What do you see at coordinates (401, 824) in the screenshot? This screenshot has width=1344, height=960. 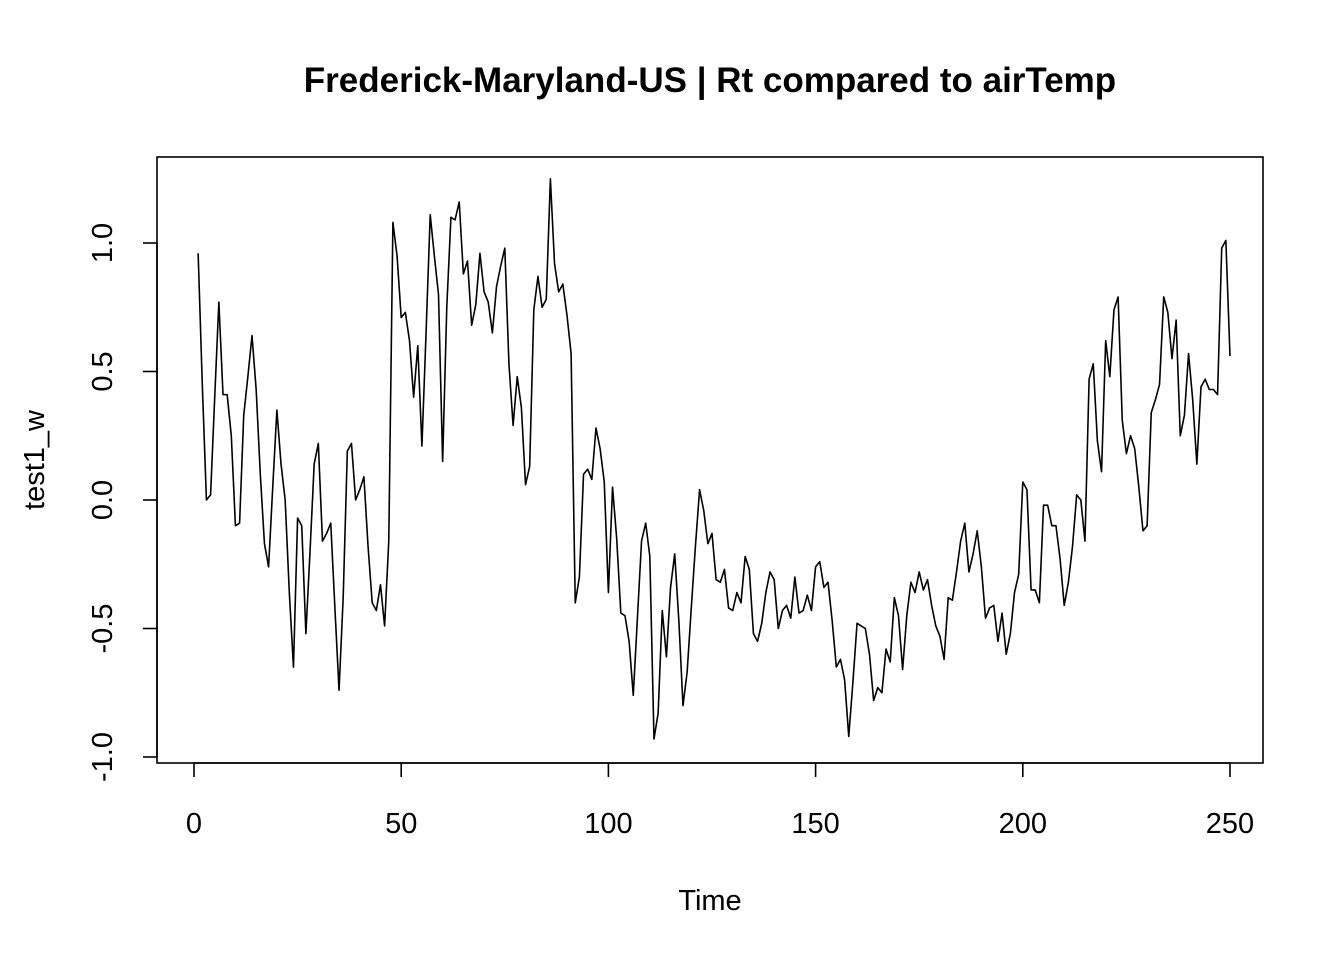 I see `x-tick-label: 50` at bounding box center [401, 824].